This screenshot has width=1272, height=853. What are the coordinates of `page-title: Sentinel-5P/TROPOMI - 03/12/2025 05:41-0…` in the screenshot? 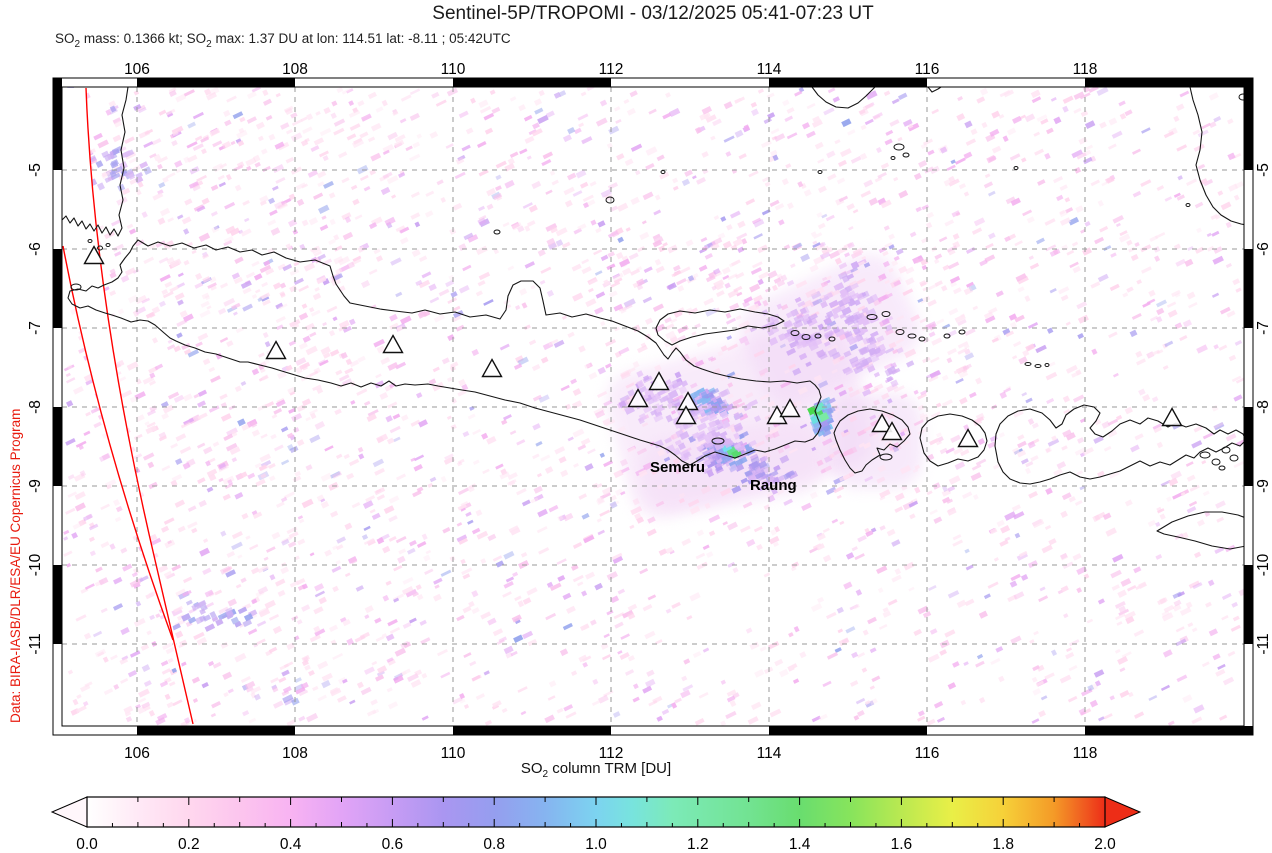 It's located at (653, 13).